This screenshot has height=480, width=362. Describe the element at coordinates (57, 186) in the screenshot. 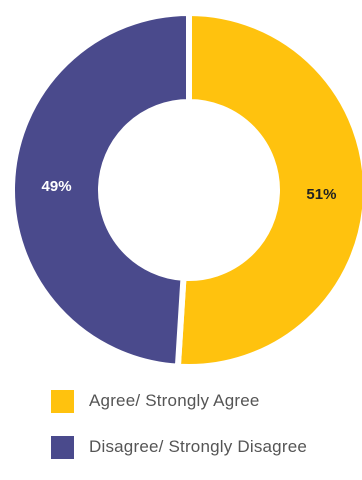

I see `data-label-disagree: 49%` at that location.